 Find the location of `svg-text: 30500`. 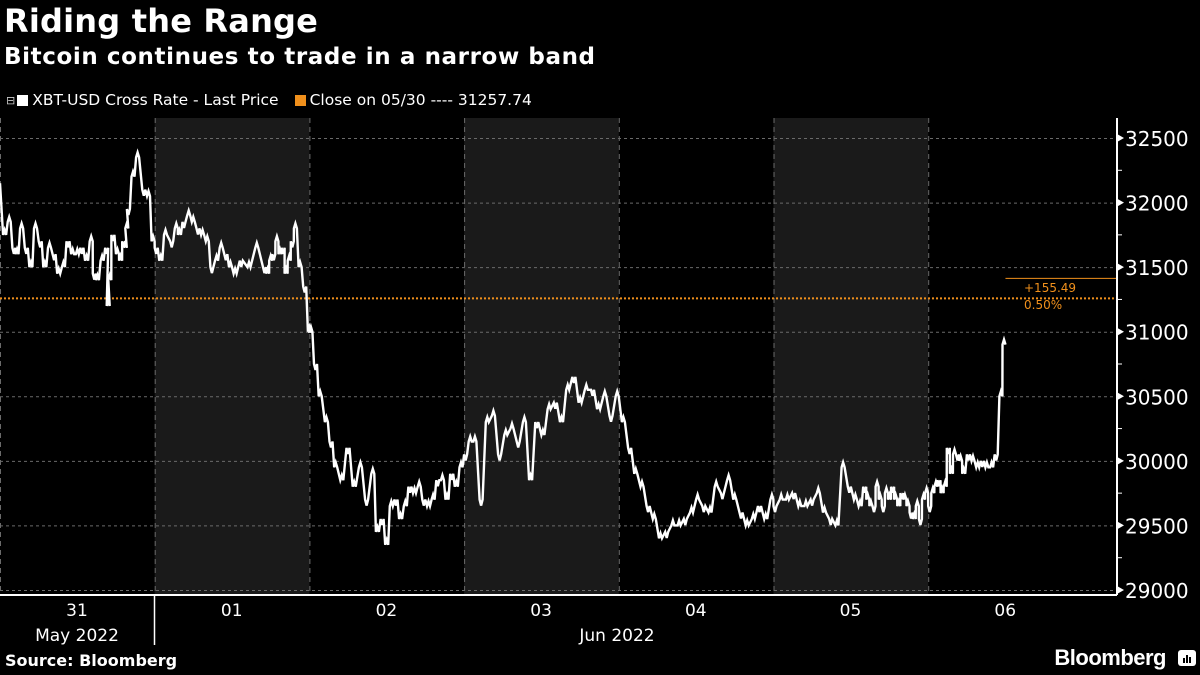

svg-text: 30500 is located at coordinates (1157, 397).